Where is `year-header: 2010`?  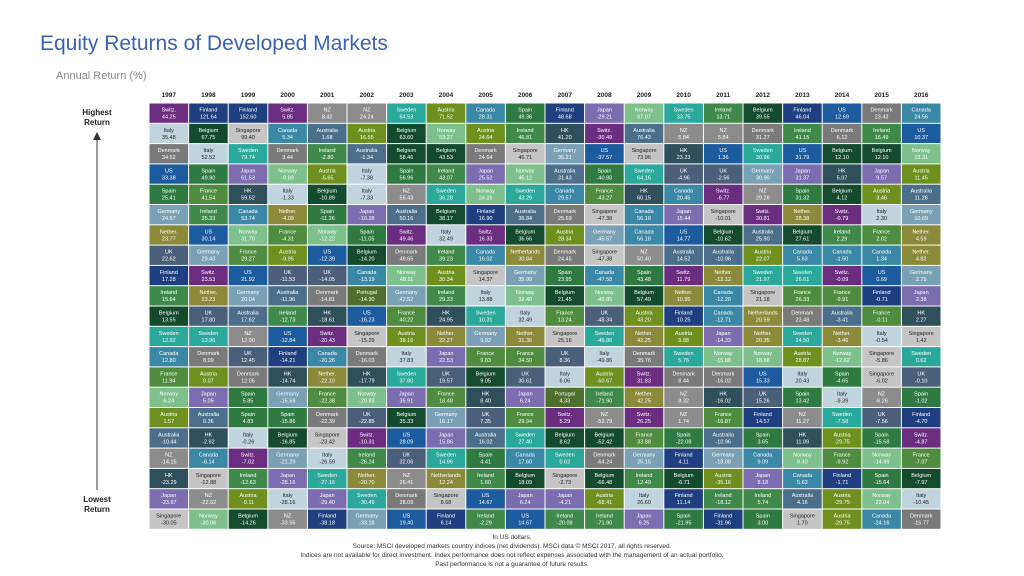 year-header: 2010 is located at coordinates (683, 95).